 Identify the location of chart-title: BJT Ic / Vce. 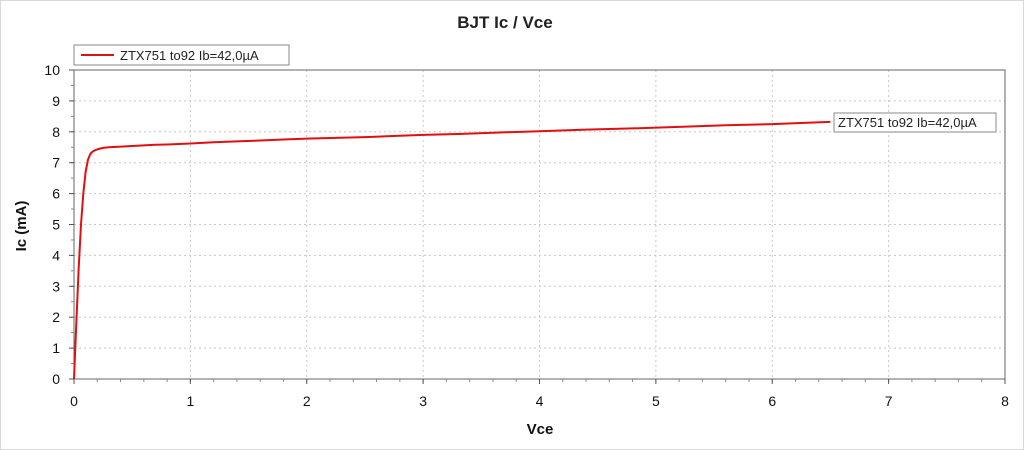
(504, 22).